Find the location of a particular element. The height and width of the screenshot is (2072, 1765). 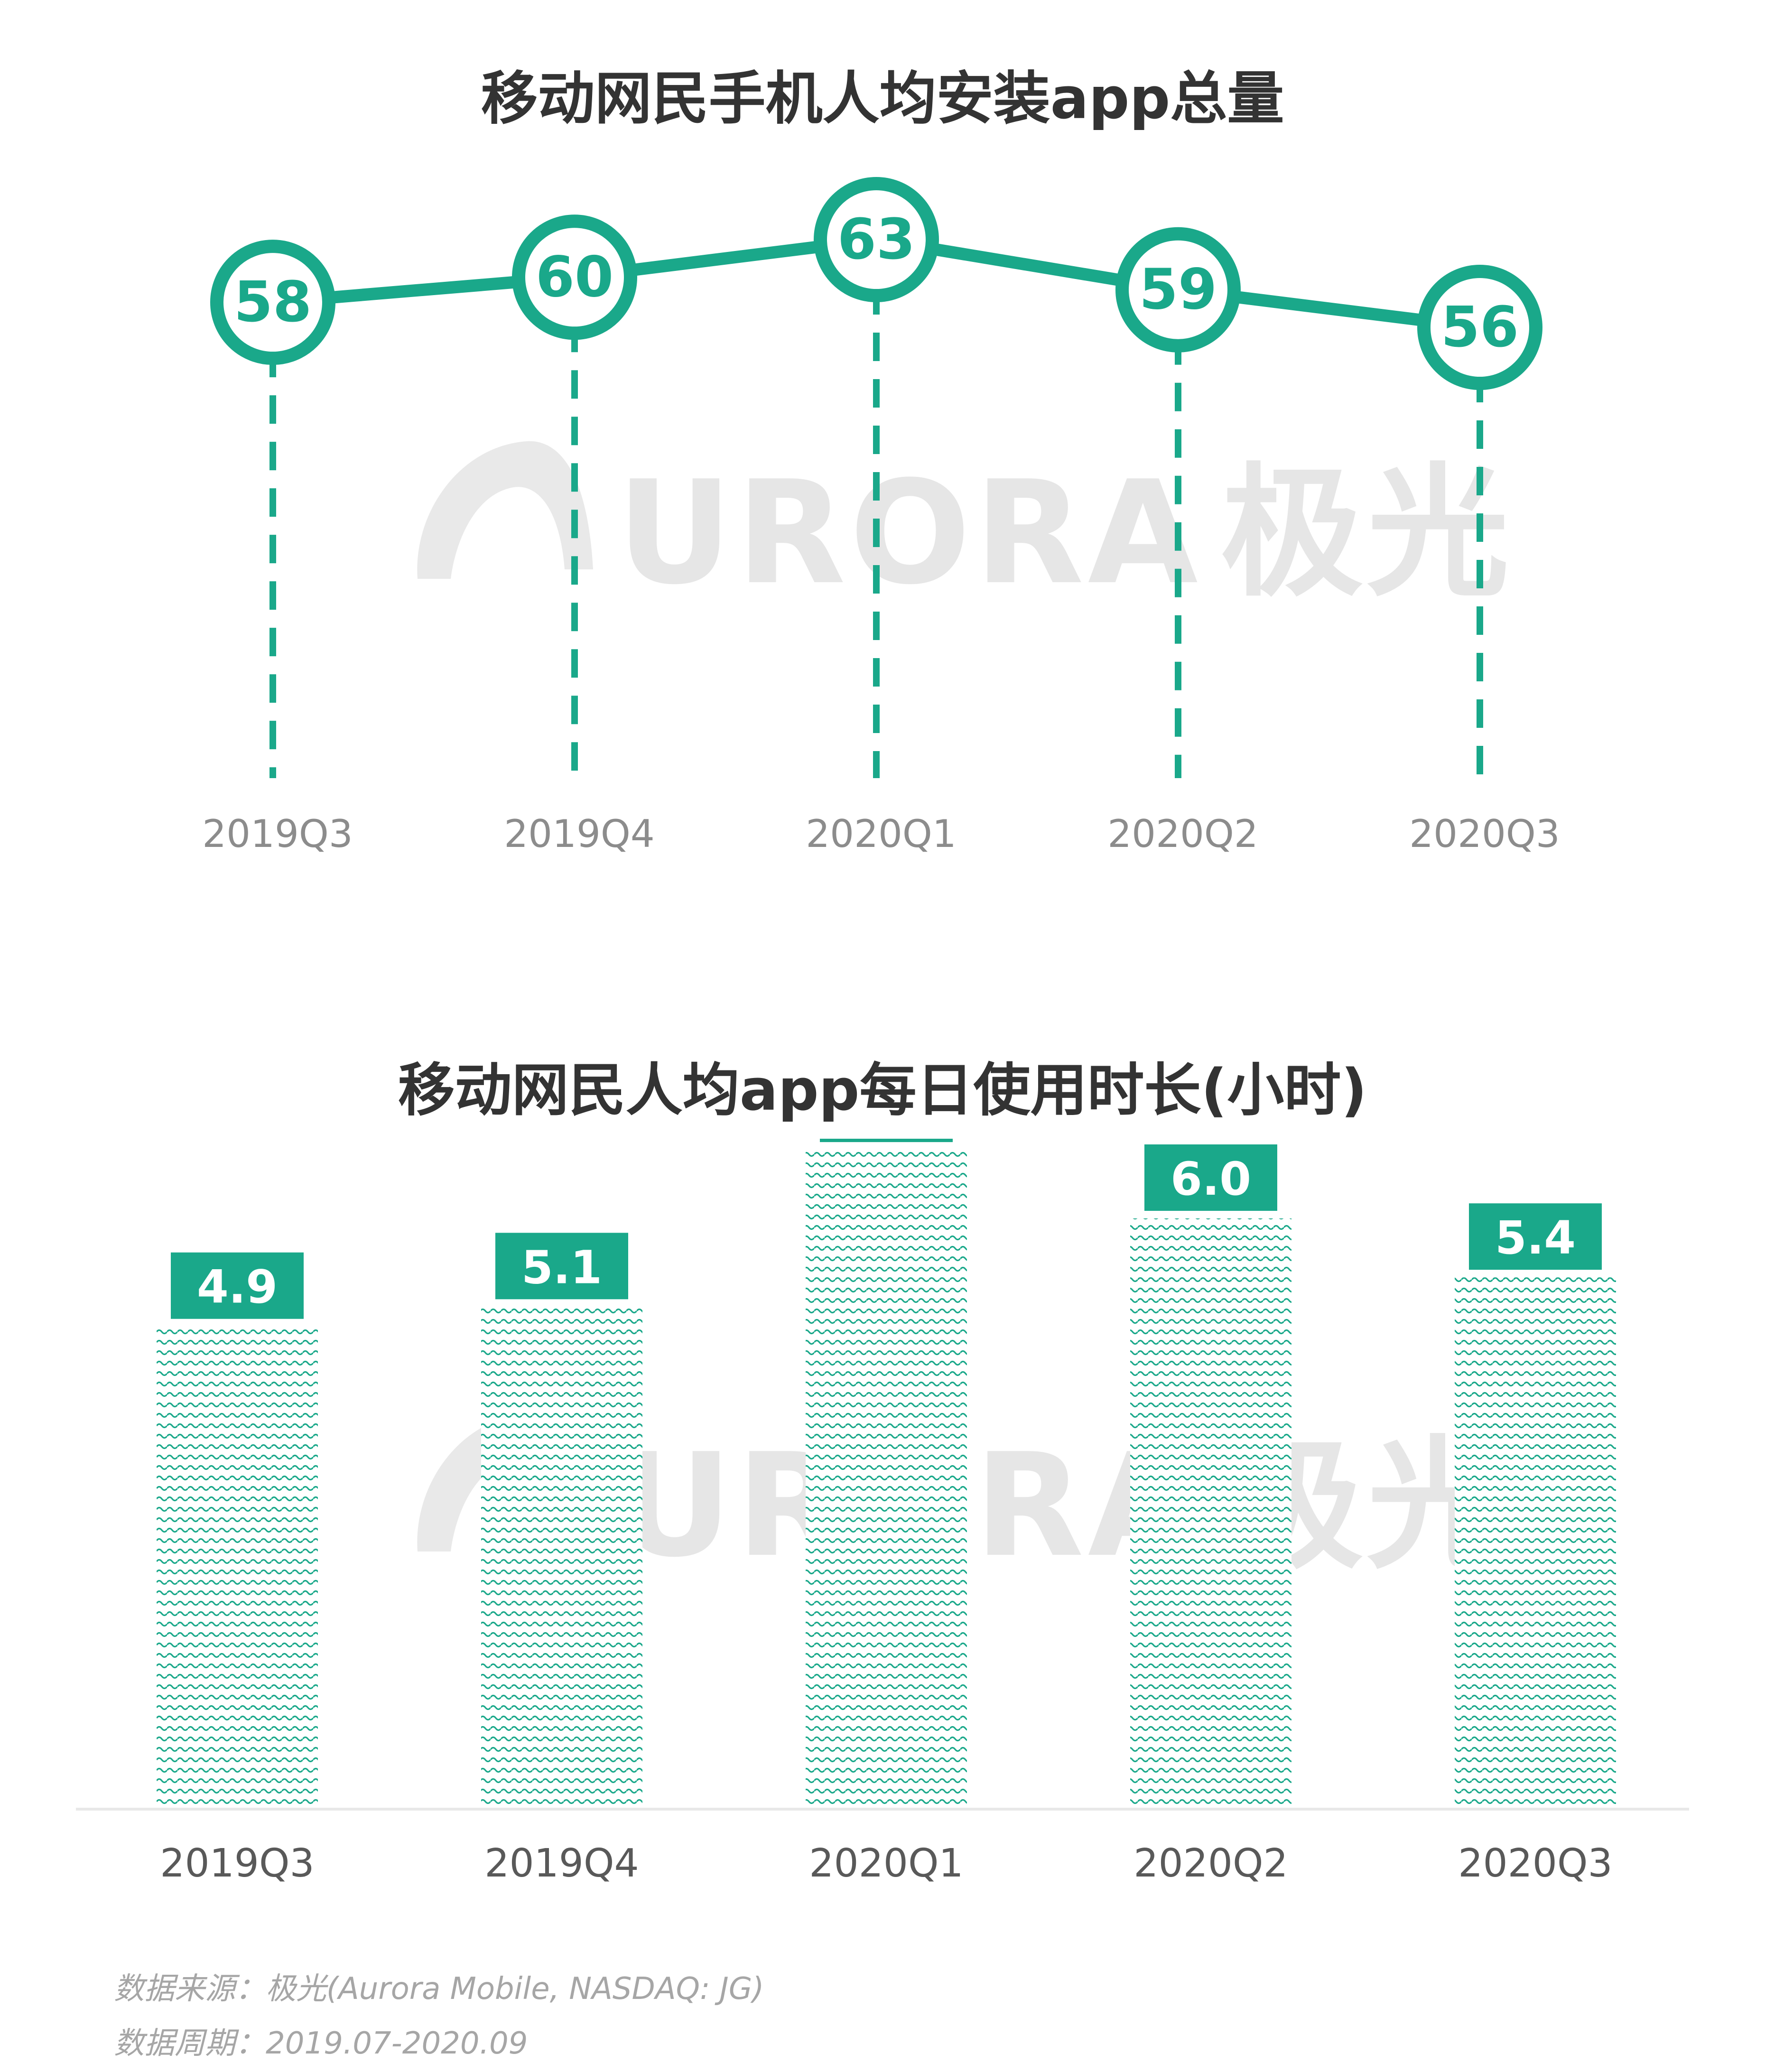

point-label-2020Q1: 63 is located at coordinates (876, 239).